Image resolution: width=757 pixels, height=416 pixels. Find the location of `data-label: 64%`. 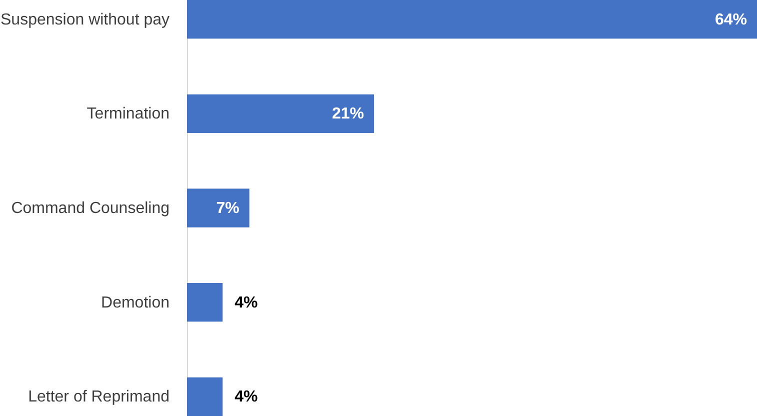

data-label: 64% is located at coordinates (730, 19).